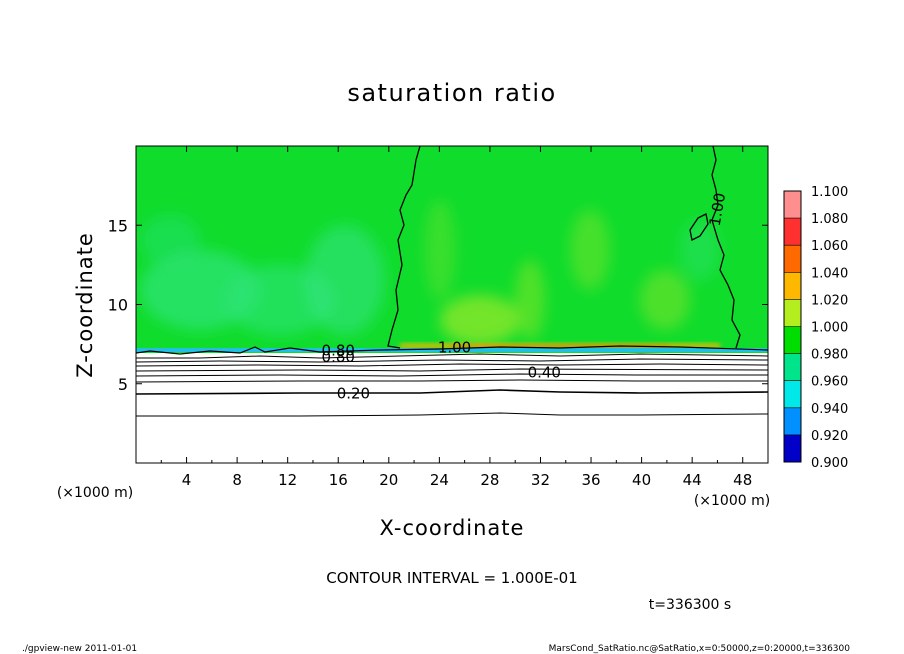 The width and height of the screenshot is (904, 654). Describe the element at coordinates (95, 493) in the screenshot. I see `x-unit-left: (×1000 m)` at that location.